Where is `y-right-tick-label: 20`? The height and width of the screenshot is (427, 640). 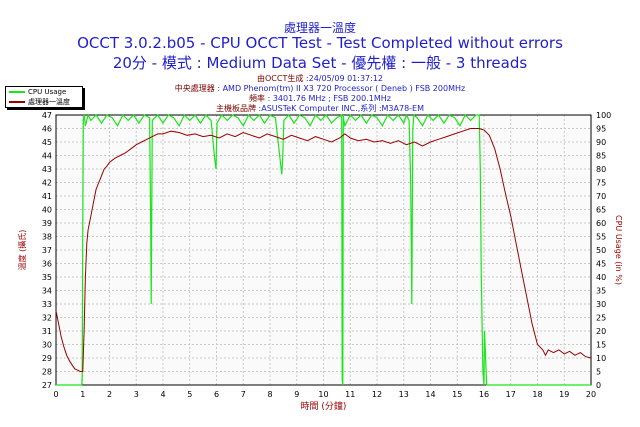 y-right-tick-label: 20 is located at coordinates (601, 331).